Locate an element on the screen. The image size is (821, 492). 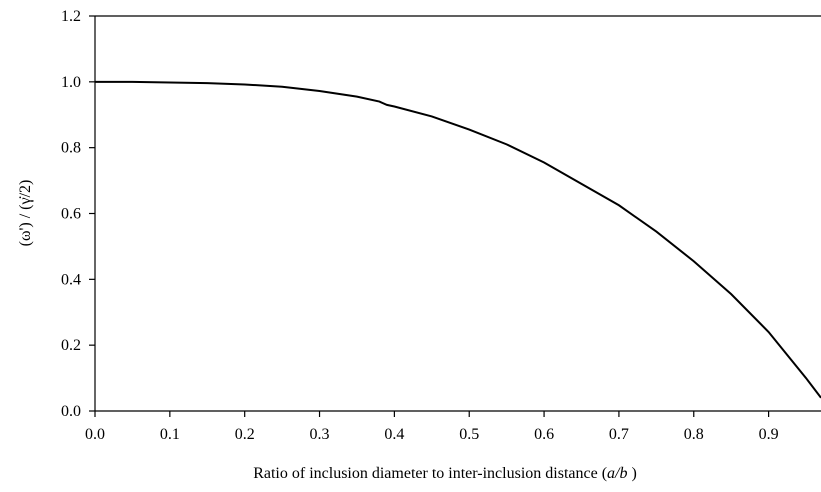
x-tick-label-8: 0.8 is located at coordinates (694, 434).